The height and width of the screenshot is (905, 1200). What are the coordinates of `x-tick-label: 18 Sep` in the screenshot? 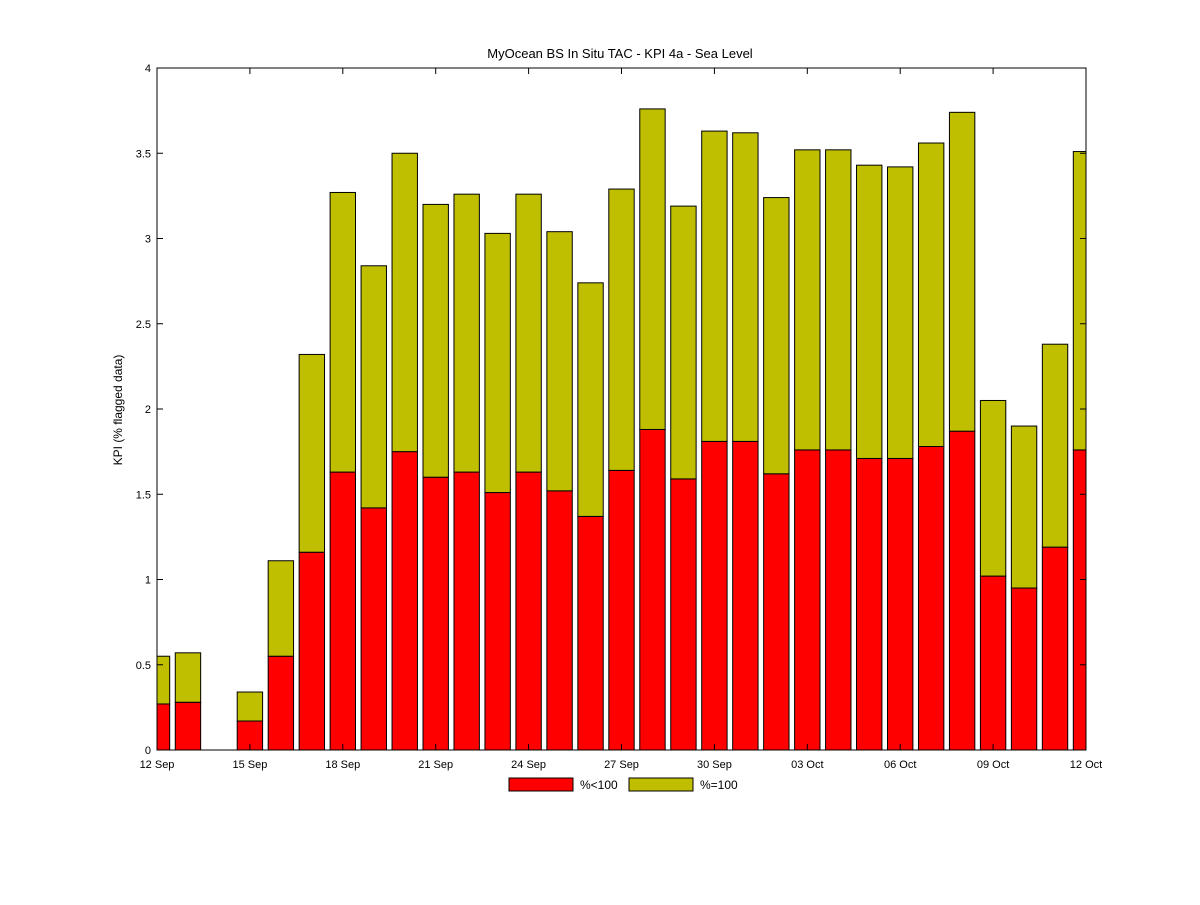 It's located at (342, 765).